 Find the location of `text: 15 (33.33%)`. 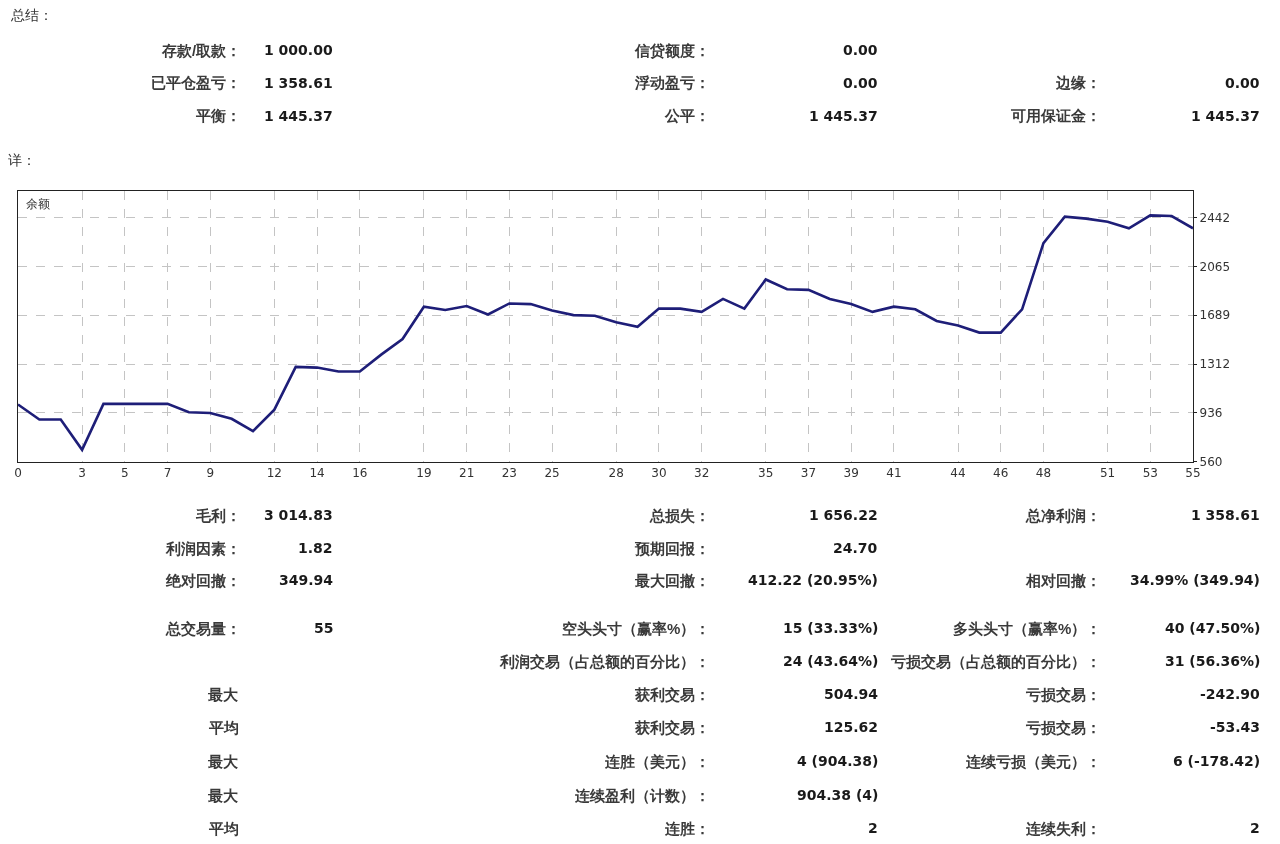

text: 15 (33.33%) is located at coordinates (831, 628).